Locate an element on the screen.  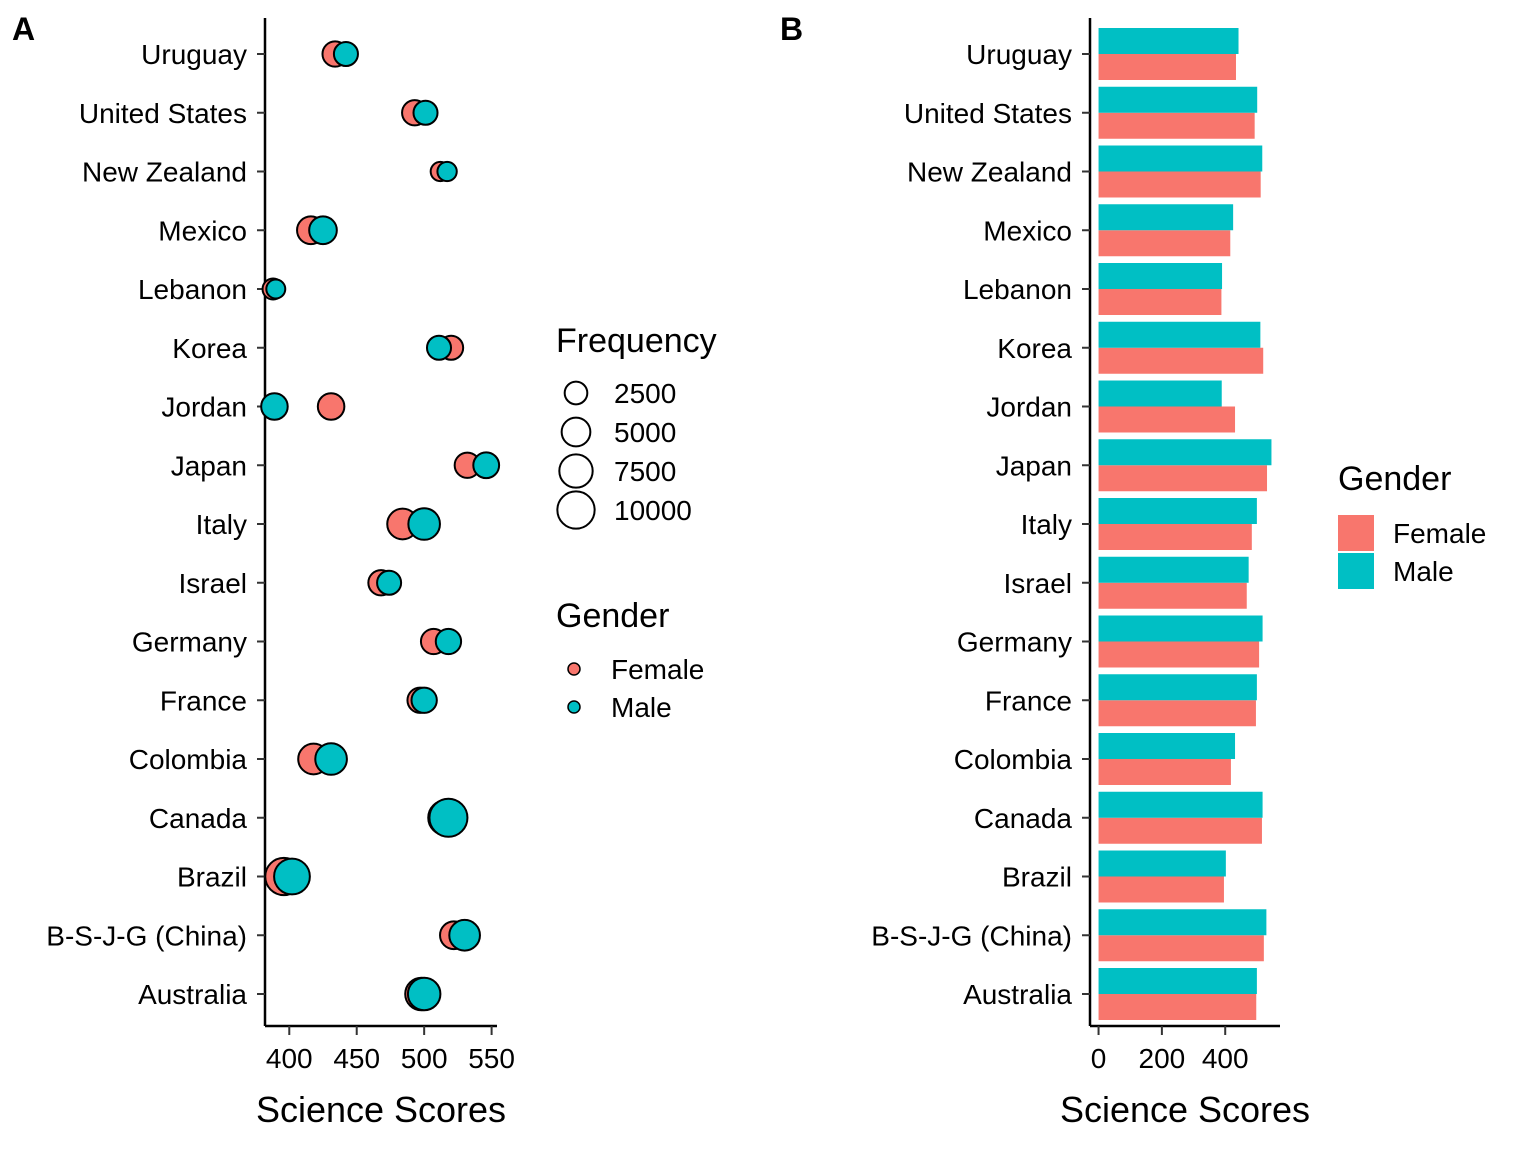
gender-legend-title-b: Gender is located at coordinates (1394, 479).